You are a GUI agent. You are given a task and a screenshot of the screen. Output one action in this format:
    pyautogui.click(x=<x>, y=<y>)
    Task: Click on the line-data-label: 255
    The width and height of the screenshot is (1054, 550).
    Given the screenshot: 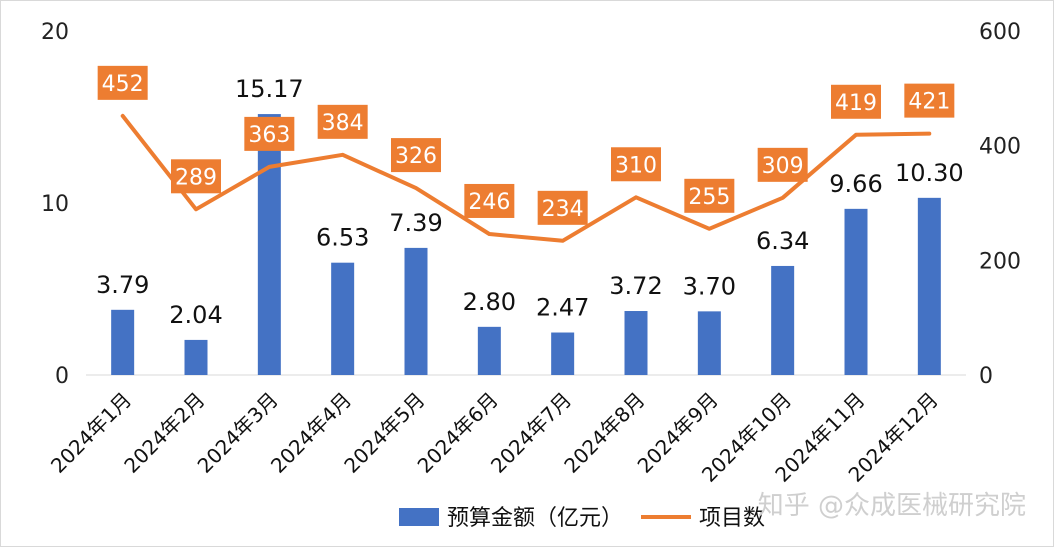 What is the action you would take?
    pyautogui.click(x=709, y=197)
    